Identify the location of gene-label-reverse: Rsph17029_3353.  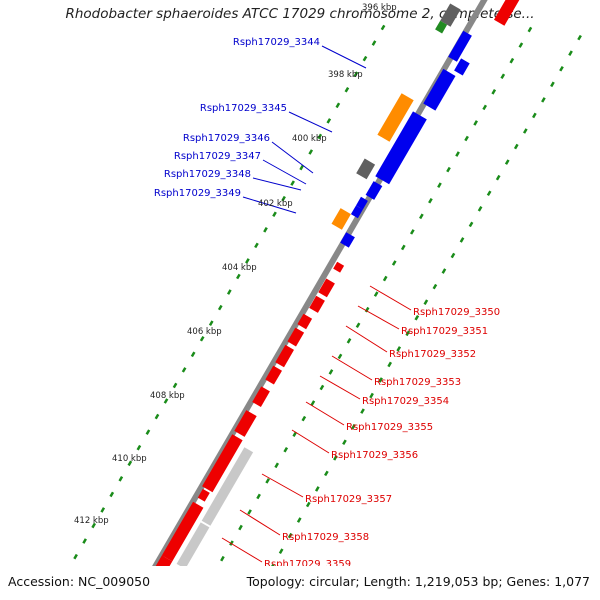
(417, 382).